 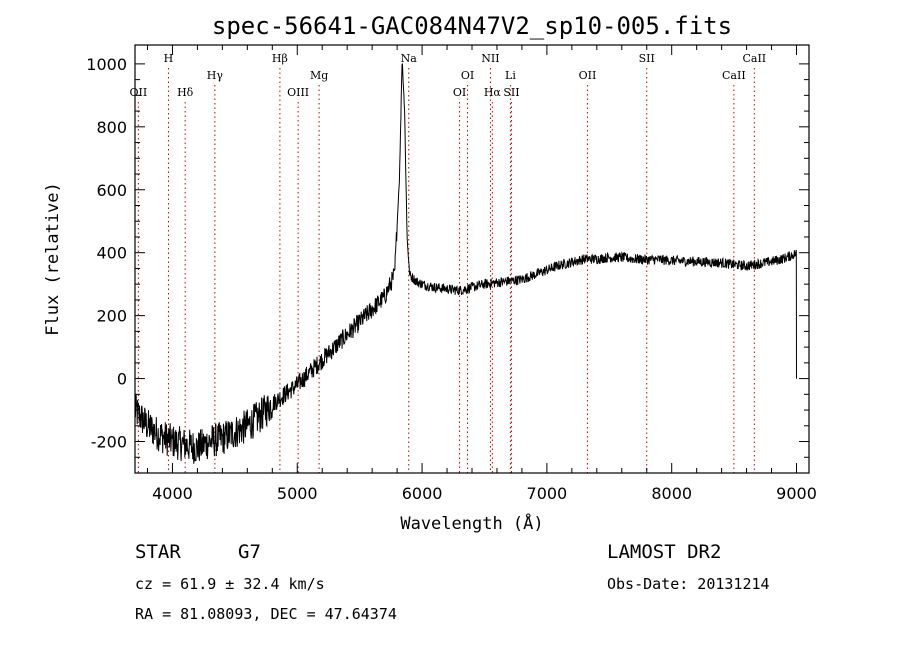 What do you see at coordinates (796, 493) in the screenshot?
I see `x-tick-label-5: 9000` at bounding box center [796, 493].